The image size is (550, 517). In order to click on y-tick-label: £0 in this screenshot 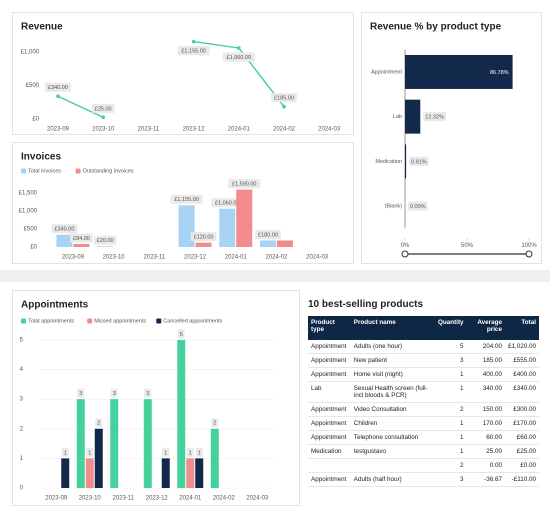, I will do `click(35, 120)`.